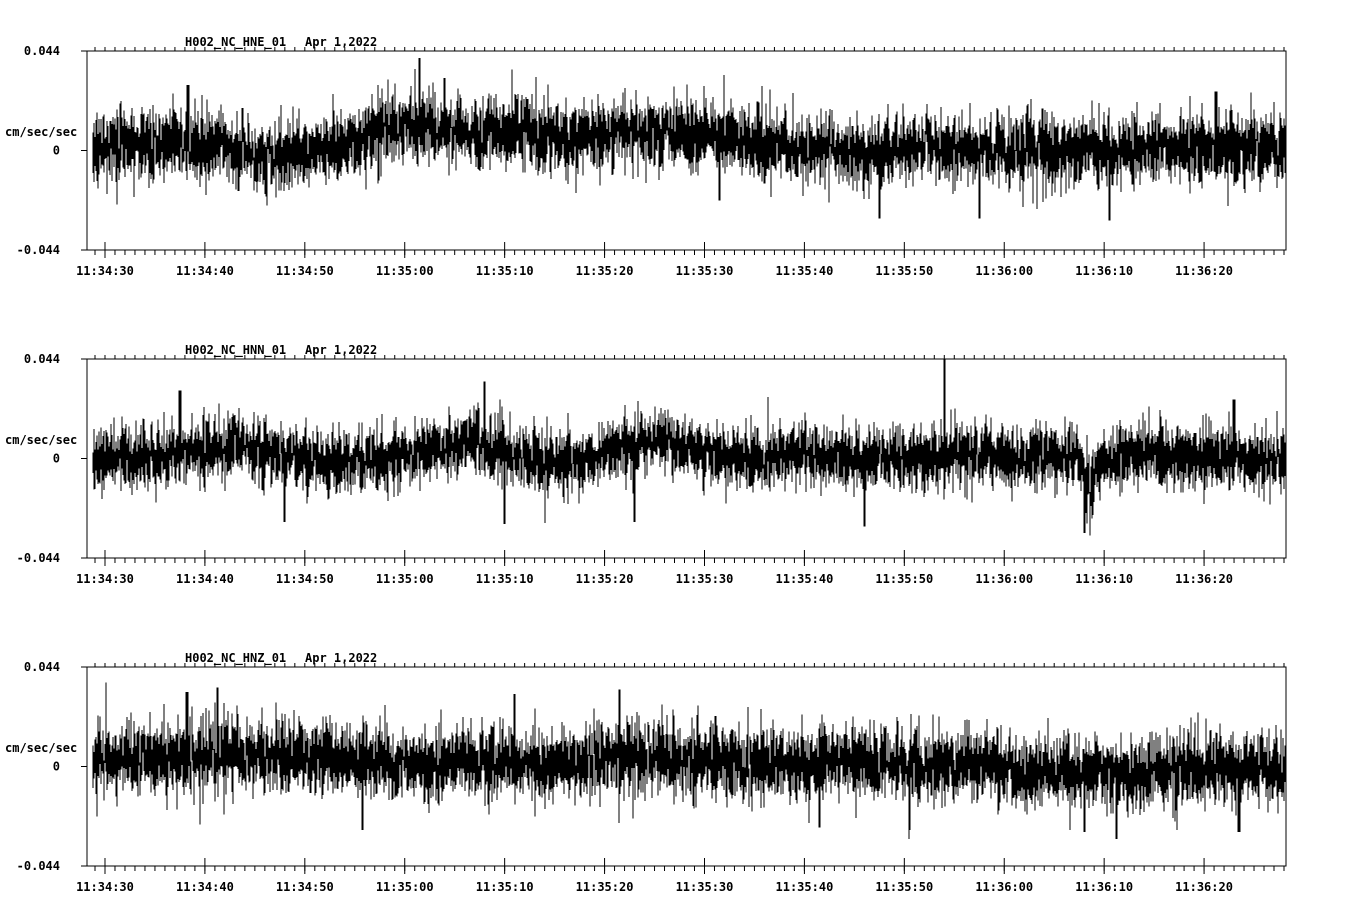 Image resolution: width=1358 pixels, height=924 pixels. I want to click on channel-title: H002_NC_HNZ_01, so click(235, 658).